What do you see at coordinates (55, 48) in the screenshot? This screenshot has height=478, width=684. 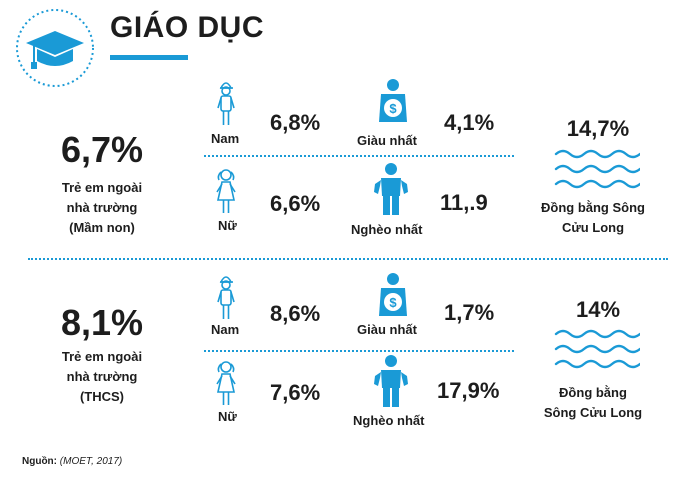 I see `graduation-cap-icon` at bounding box center [55, 48].